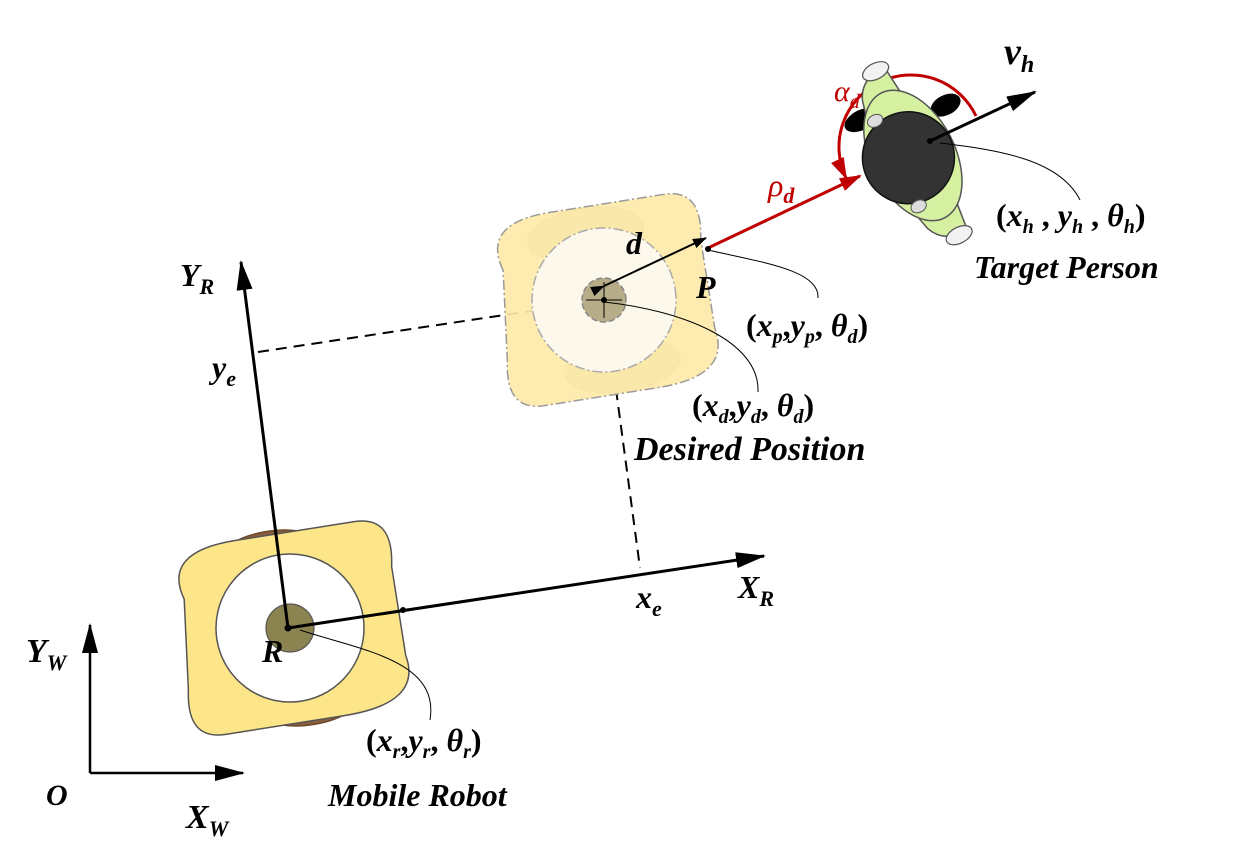 The width and height of the screenshot is (1240, 859). Describe the element at coordinates (681, 347) in the screenshot. I see `leader-desired` at that location.